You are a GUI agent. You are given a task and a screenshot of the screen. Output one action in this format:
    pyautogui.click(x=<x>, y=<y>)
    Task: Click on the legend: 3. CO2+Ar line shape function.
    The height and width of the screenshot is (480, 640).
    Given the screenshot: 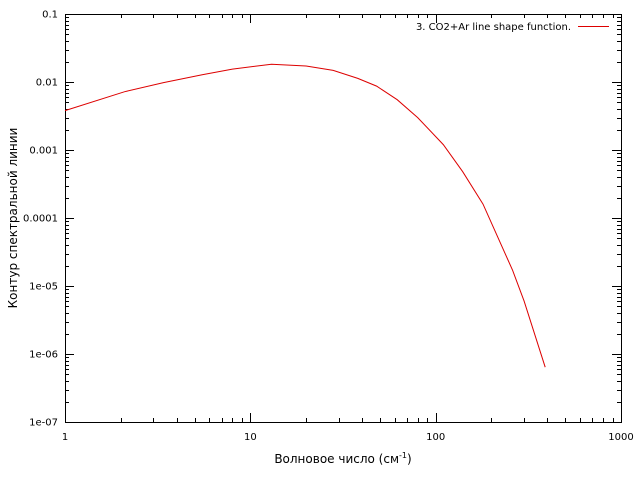 What is the action you would take?
    pyautogui.click(x=512, y=27)
    